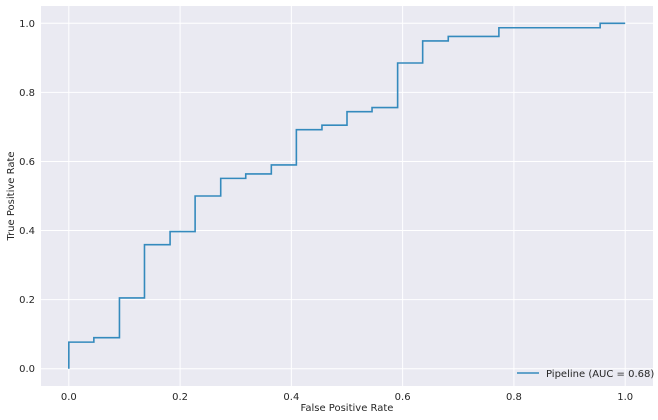 This screenshot has height=420, width=658. I want to click on legend: Pipeline (AUC = 0.68), so click(585, 374).